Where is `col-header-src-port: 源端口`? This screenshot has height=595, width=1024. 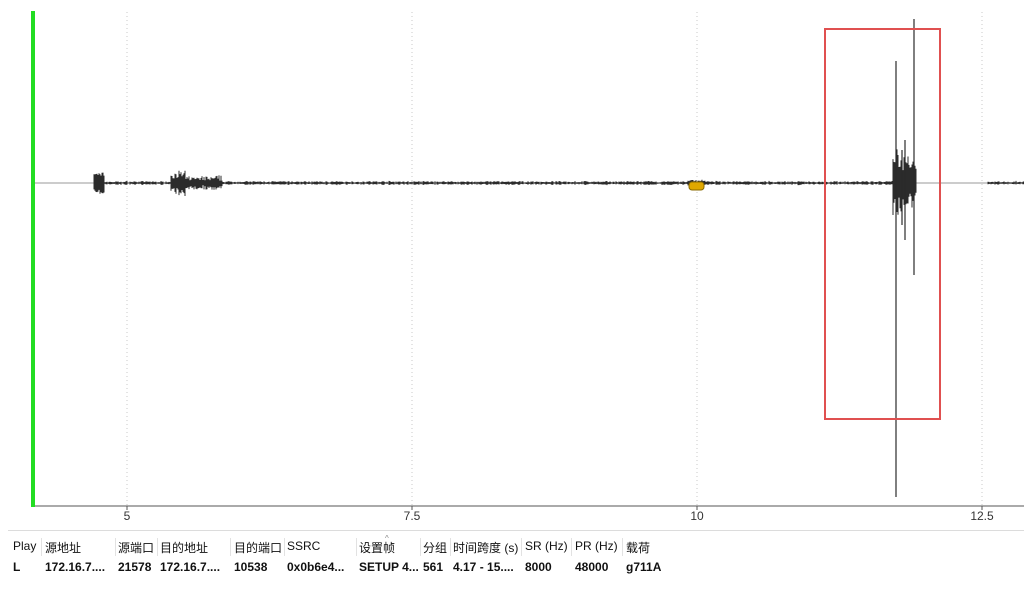
col-header-src-port: 源端口 is located at coordinates (136, 548).